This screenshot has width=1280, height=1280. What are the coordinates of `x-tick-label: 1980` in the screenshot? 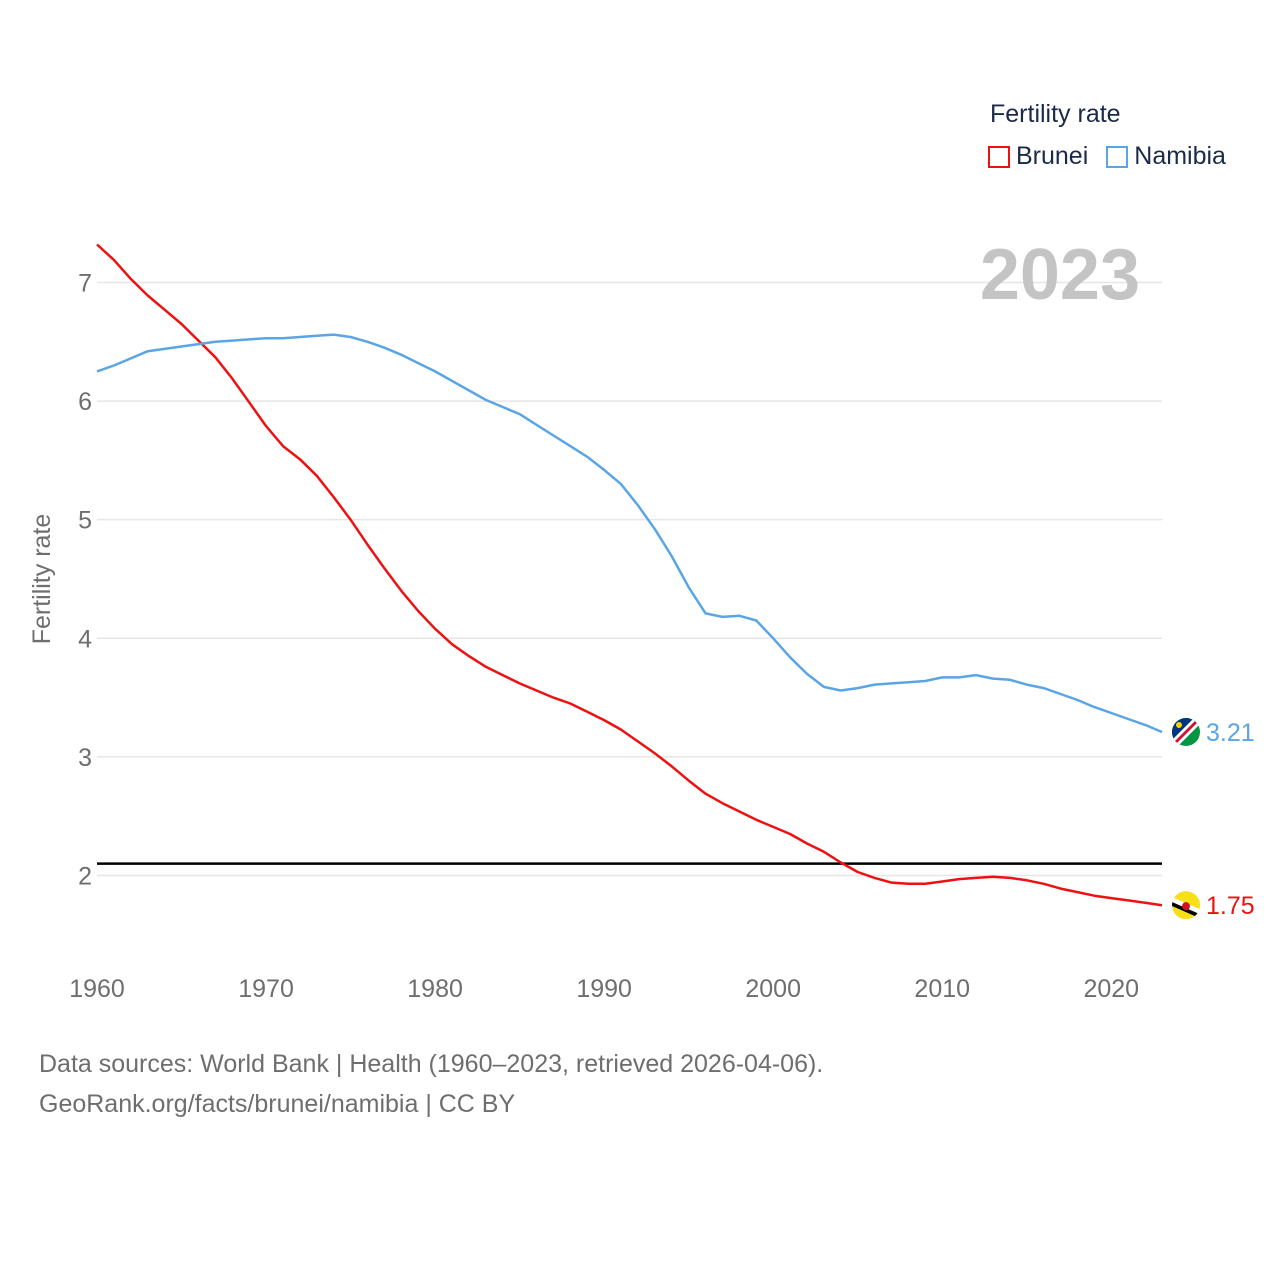 It's located at (435, 989).